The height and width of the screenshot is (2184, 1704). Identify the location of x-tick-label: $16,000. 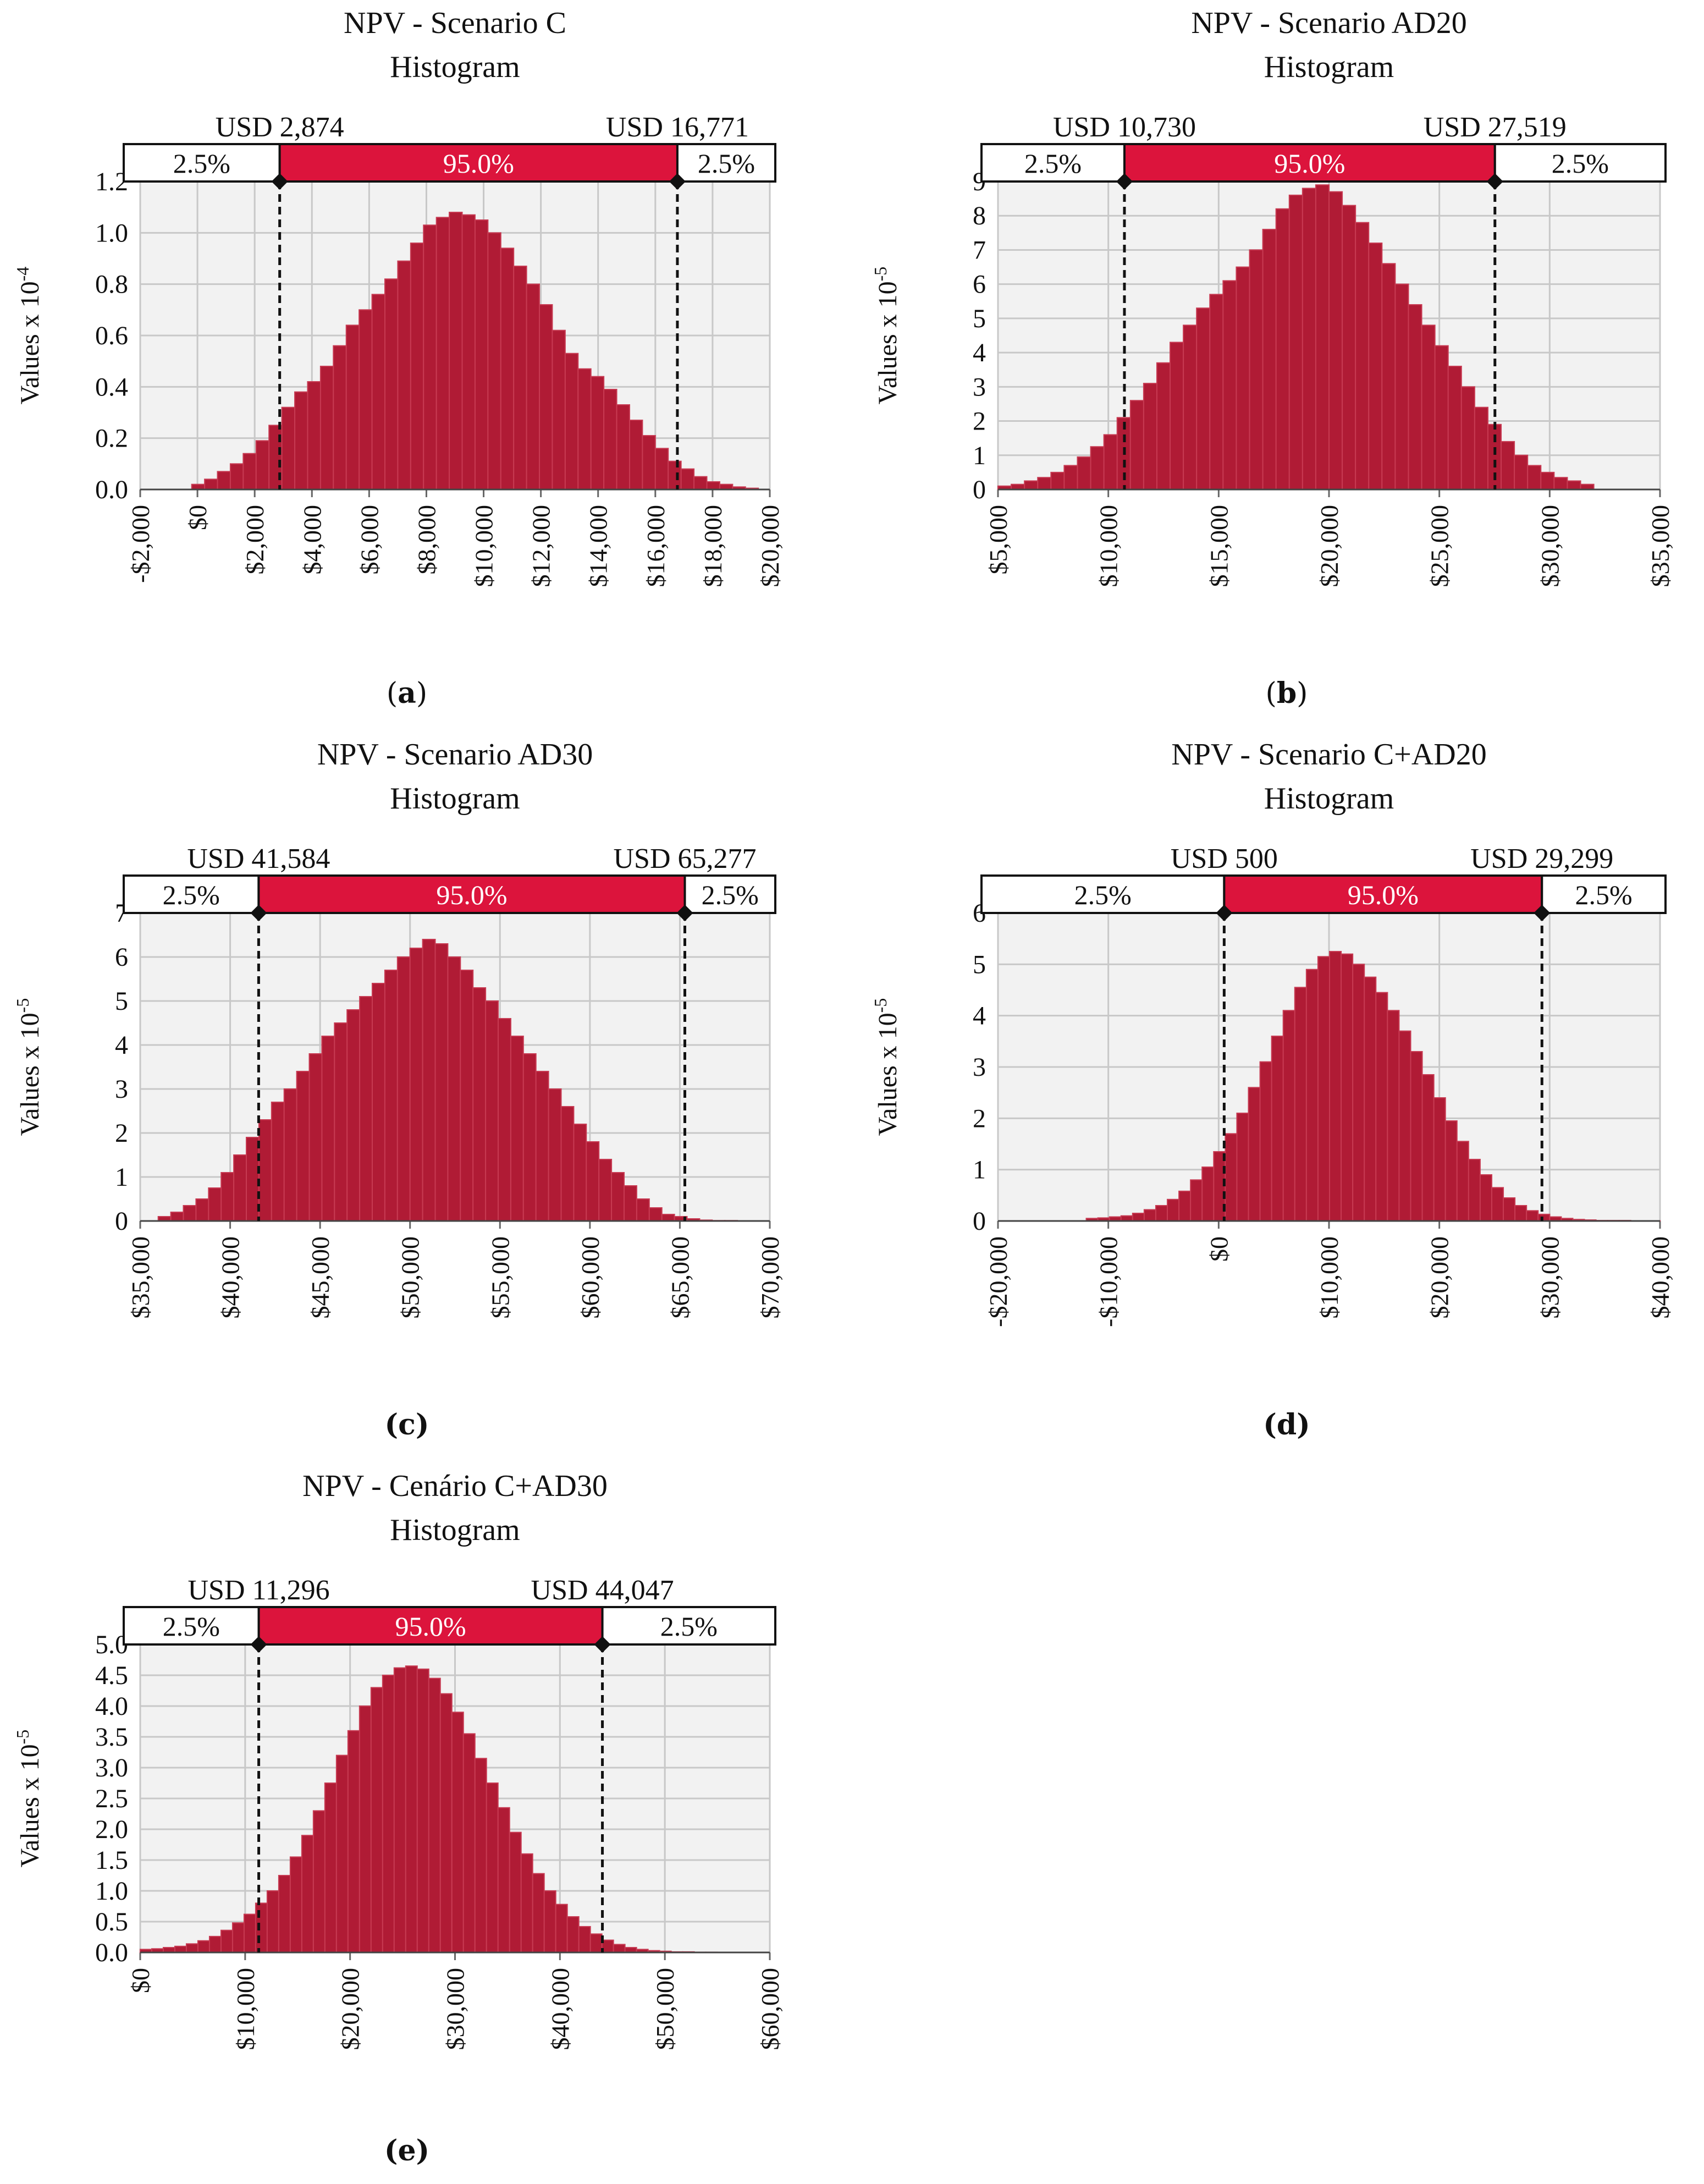
(656, 546).